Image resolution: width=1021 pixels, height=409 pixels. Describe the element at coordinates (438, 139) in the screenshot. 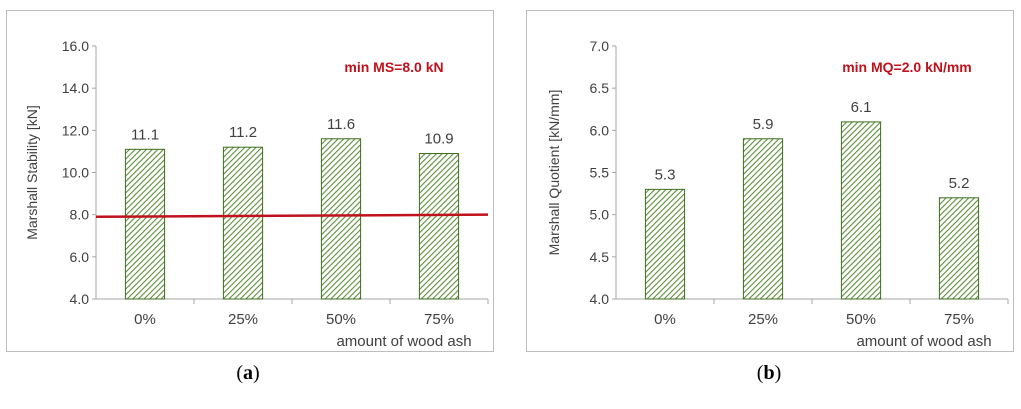

I see `data-label: 10.9` at that location.